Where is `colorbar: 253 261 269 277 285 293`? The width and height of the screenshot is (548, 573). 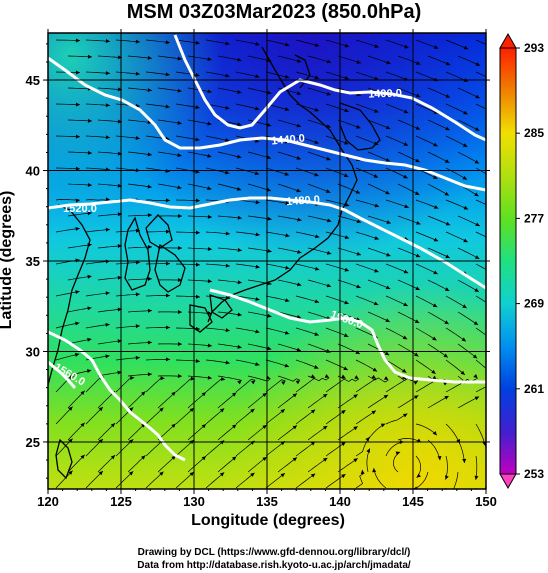 colorbar: 253 261 269 277 285 293 is located at coordinates (521, 261).